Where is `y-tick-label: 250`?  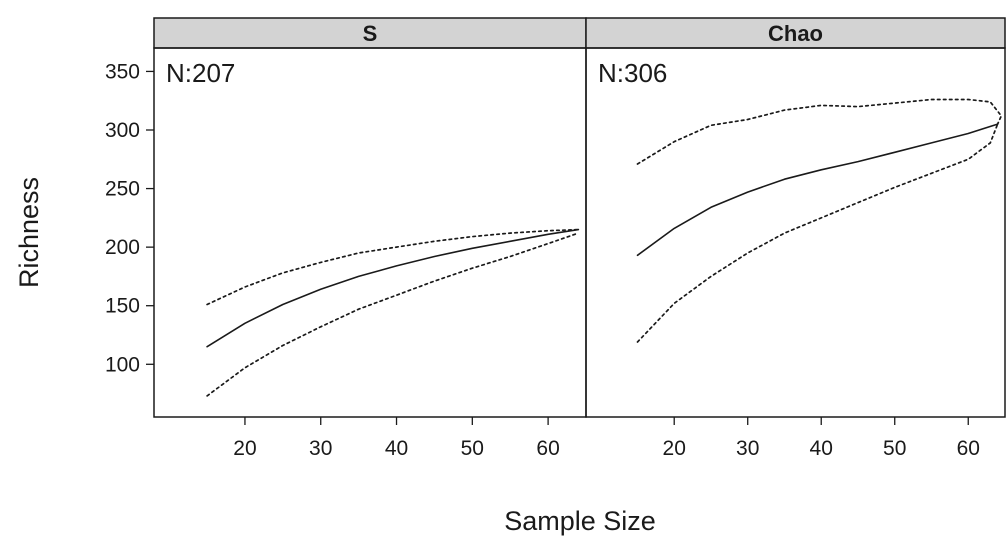
y-tick-label: 250 is located at coordinates (122, 189).